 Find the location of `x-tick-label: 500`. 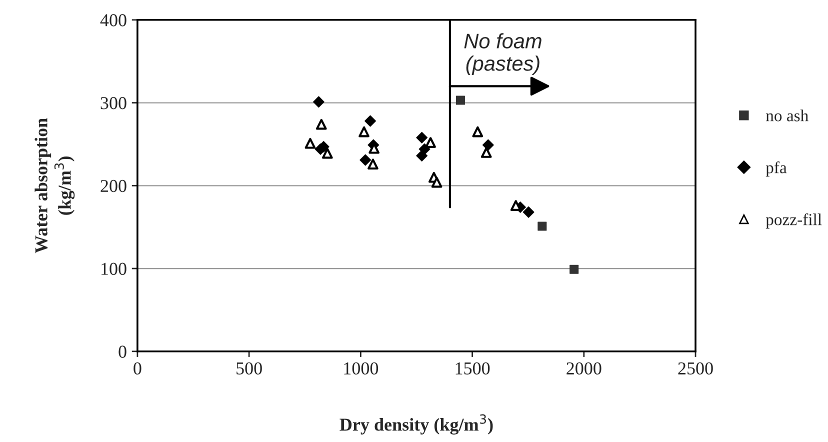

x-tick-label: 500 is located at coordinates (249, 368).